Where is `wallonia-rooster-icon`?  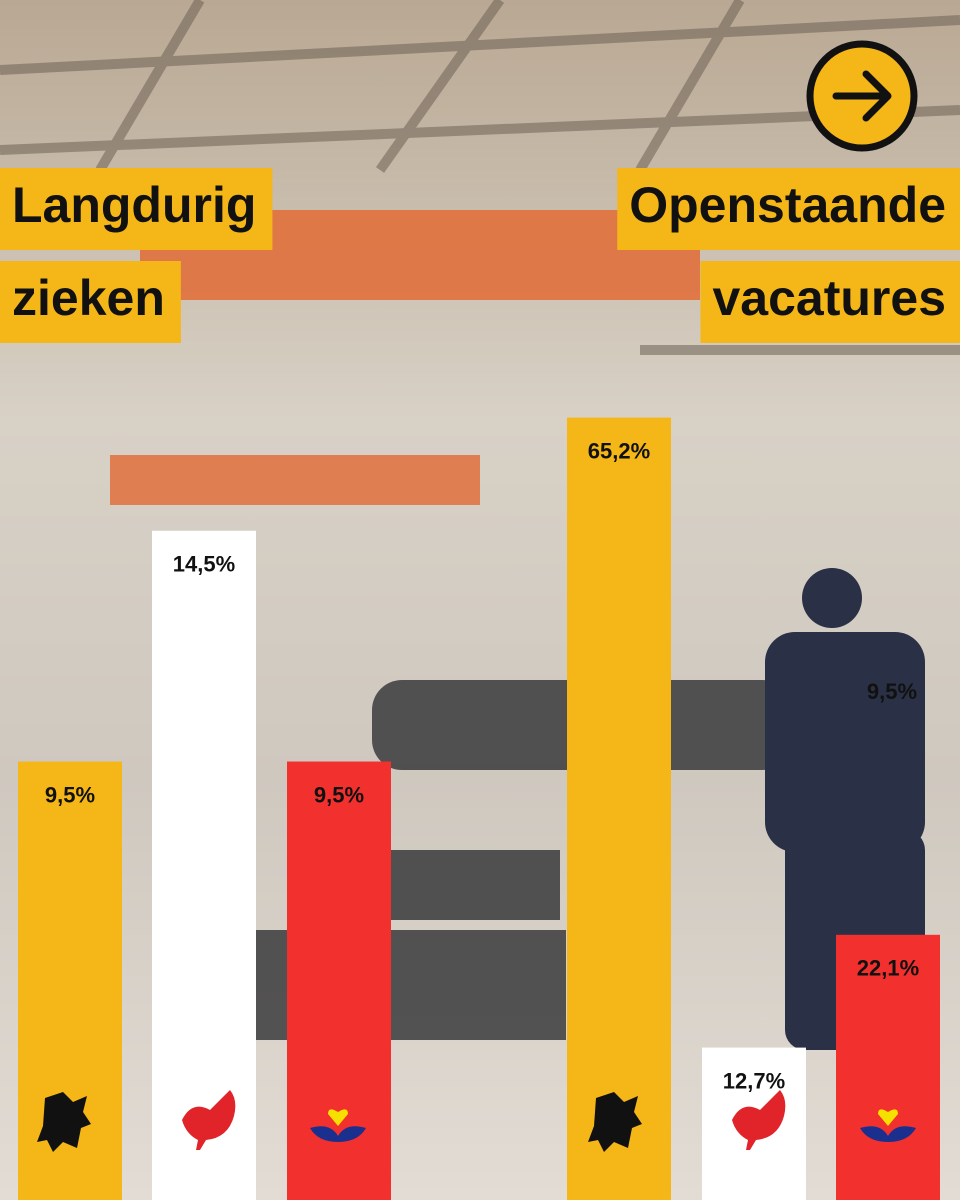
wallonia-rooster-icon is located at coordinates (484, 1120).